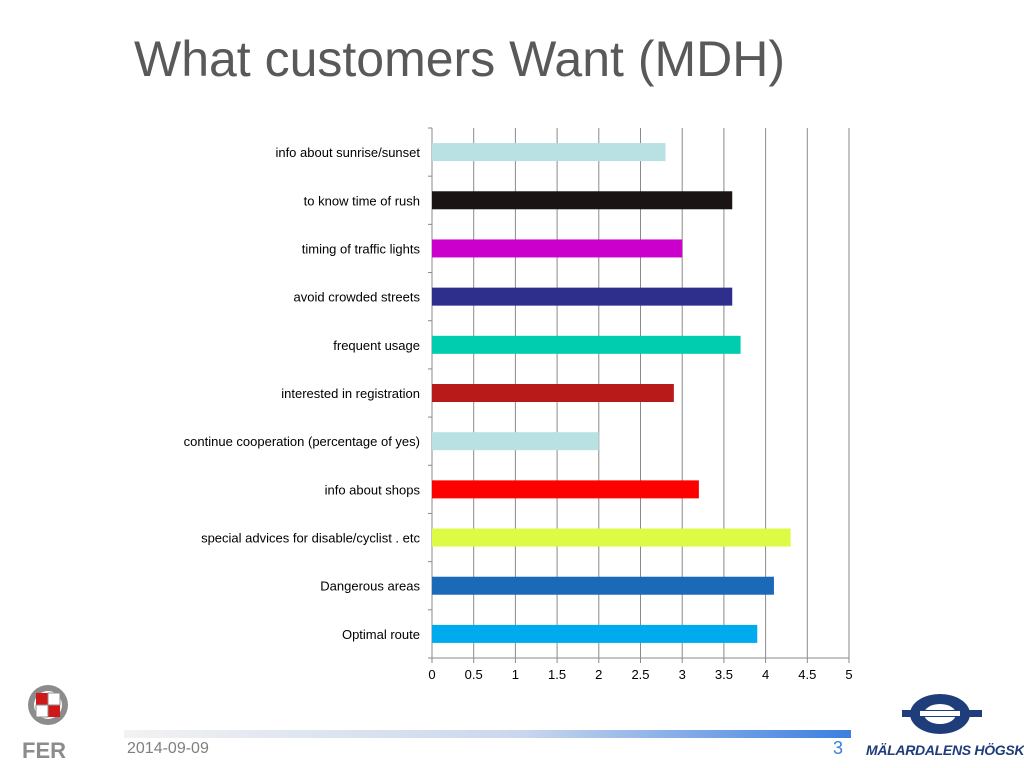 This screenshot has height=768, width=1024. I want to click on category-label: frequent usage, so click(376, 345).